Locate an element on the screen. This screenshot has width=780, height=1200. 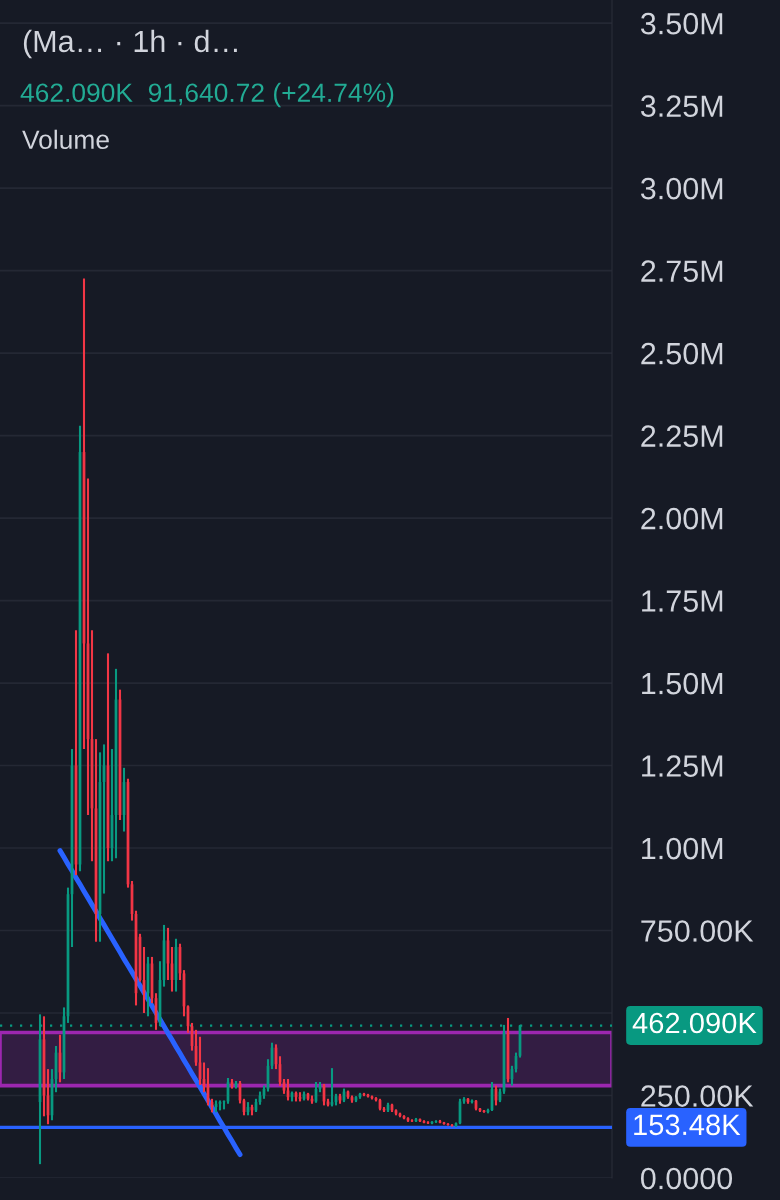
y-tick-label: 2.50M is located at coordinates (682, 353).